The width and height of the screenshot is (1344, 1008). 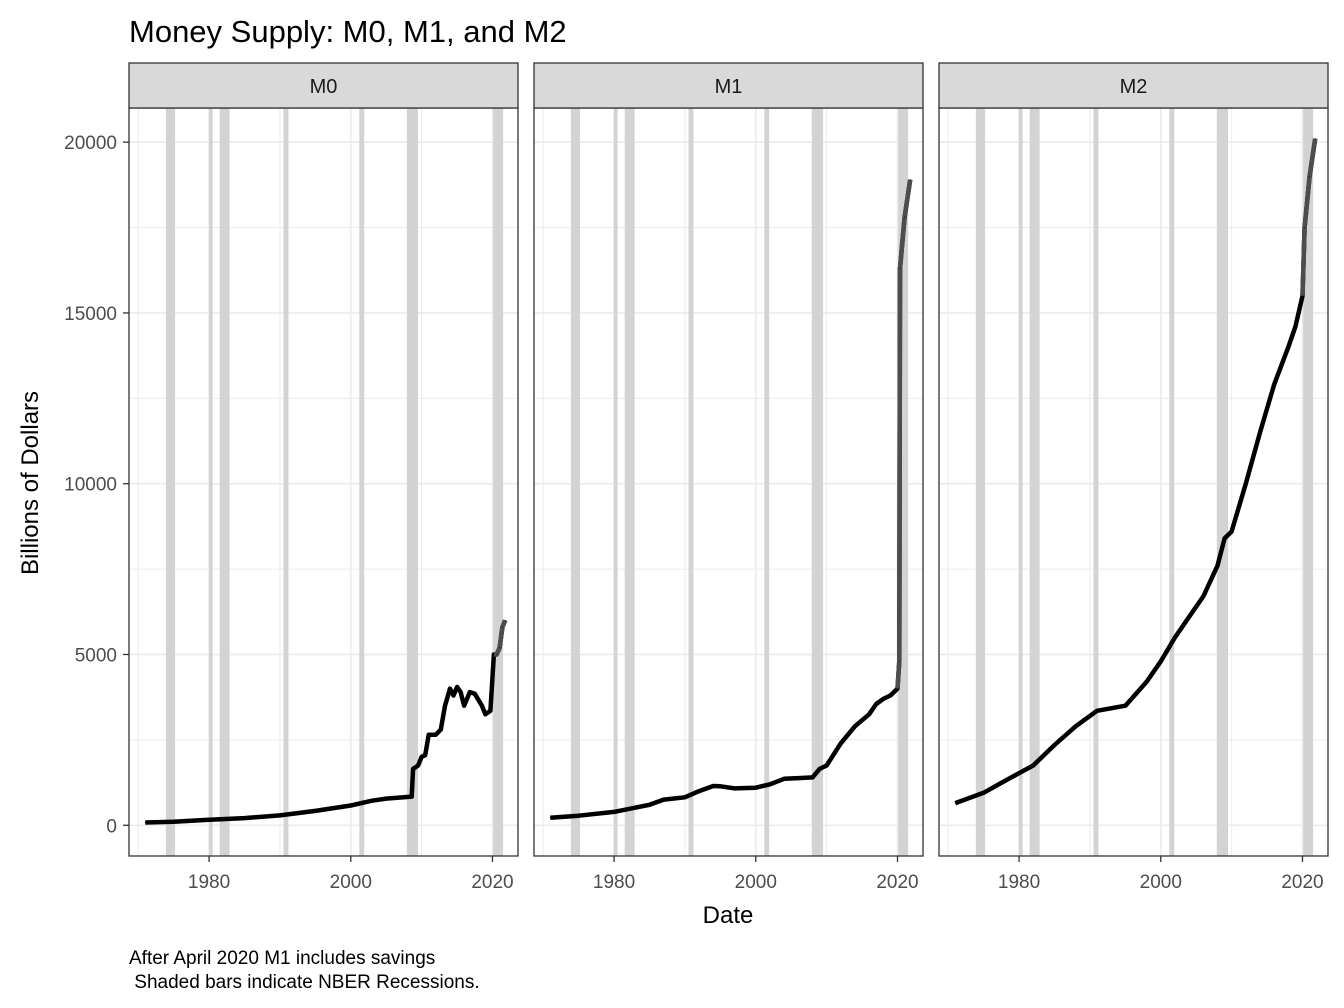 I want to click on series-line-recent, so click(x=1309, y=217).